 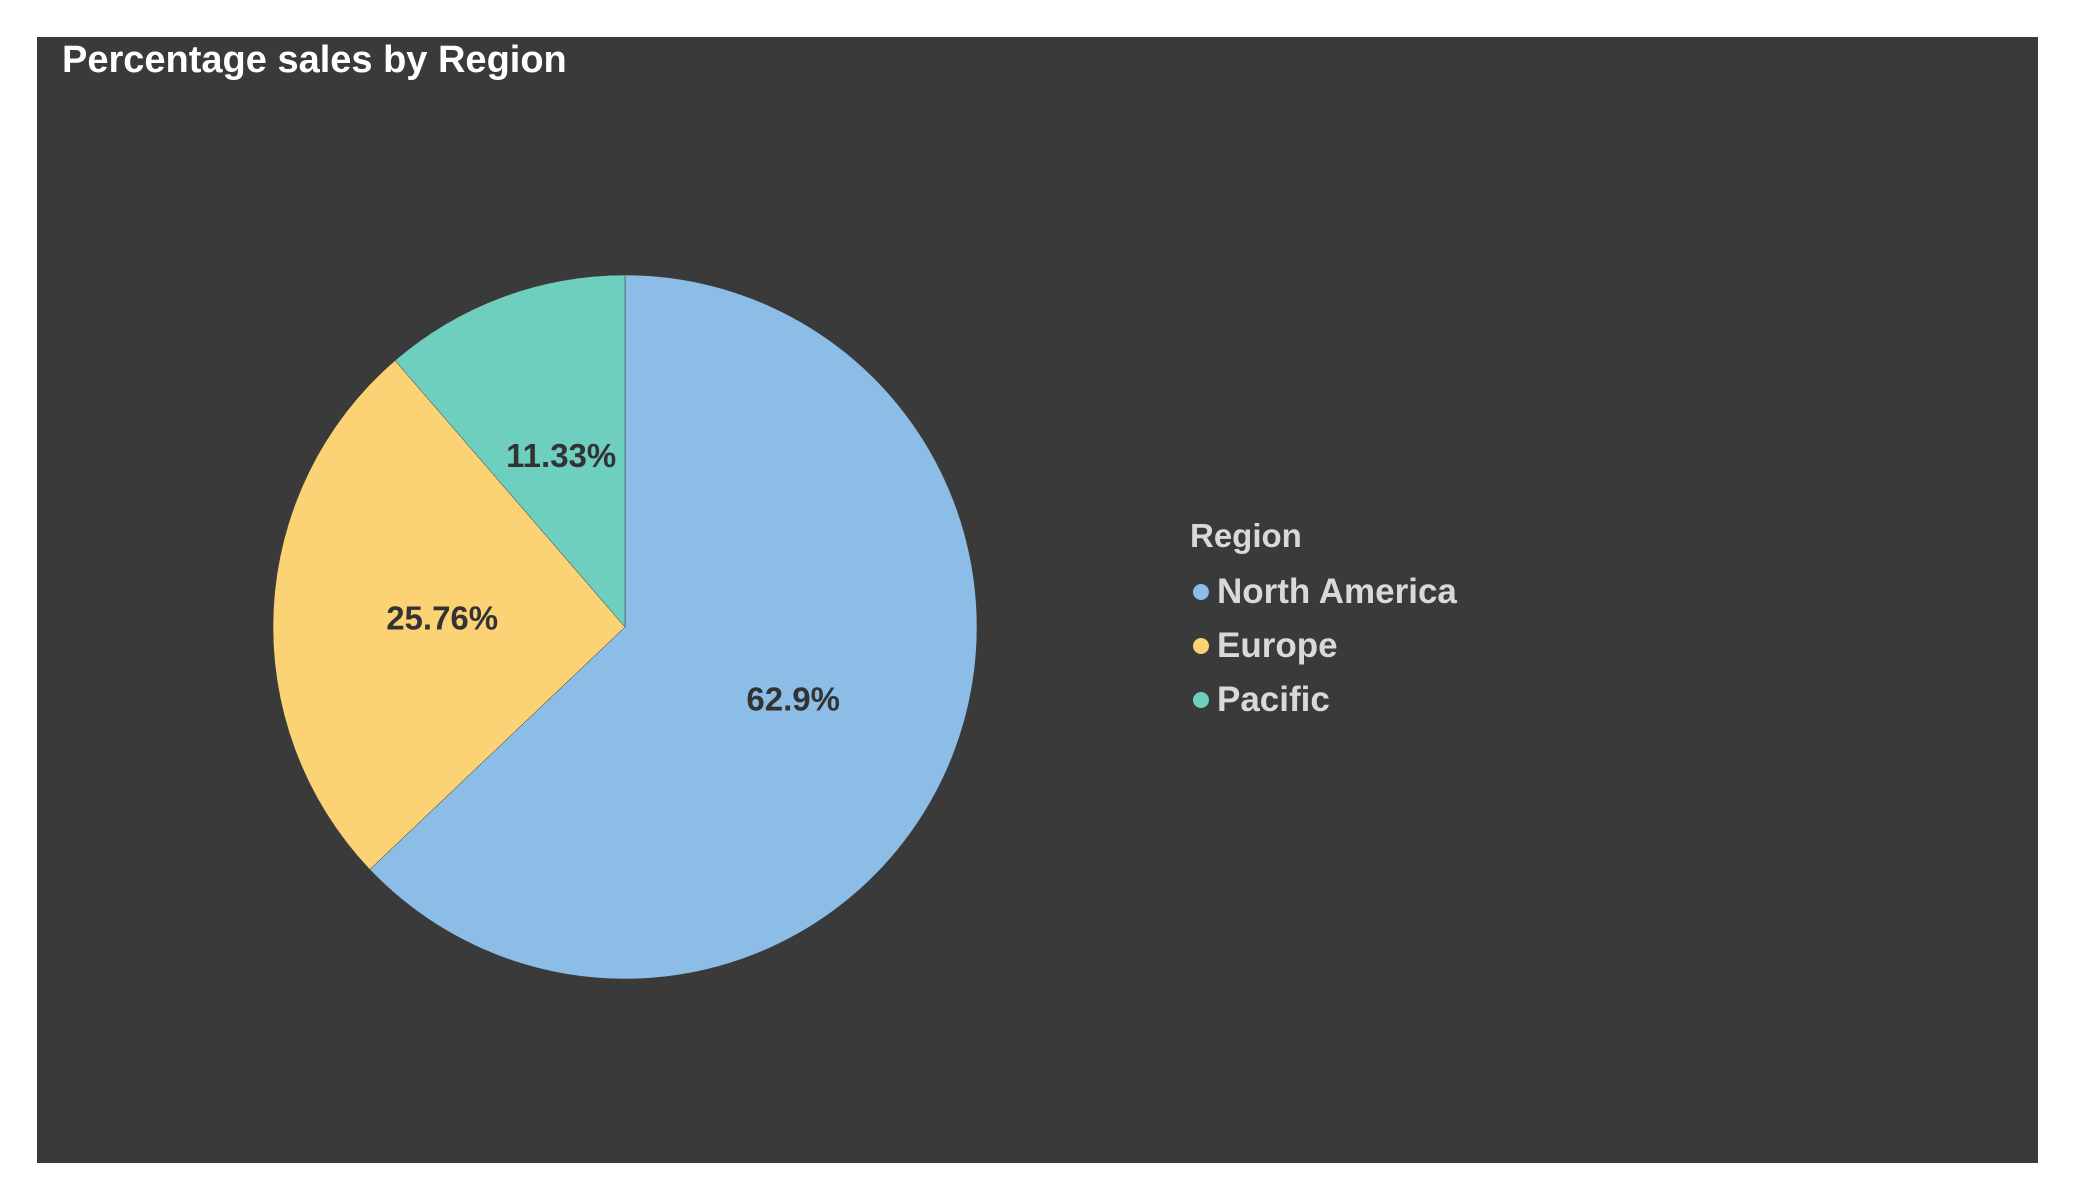 What do you see at coordinates (1246, 535) in the screenshot?
I see `legend-title: Region` at bounding box center [1246, 535].